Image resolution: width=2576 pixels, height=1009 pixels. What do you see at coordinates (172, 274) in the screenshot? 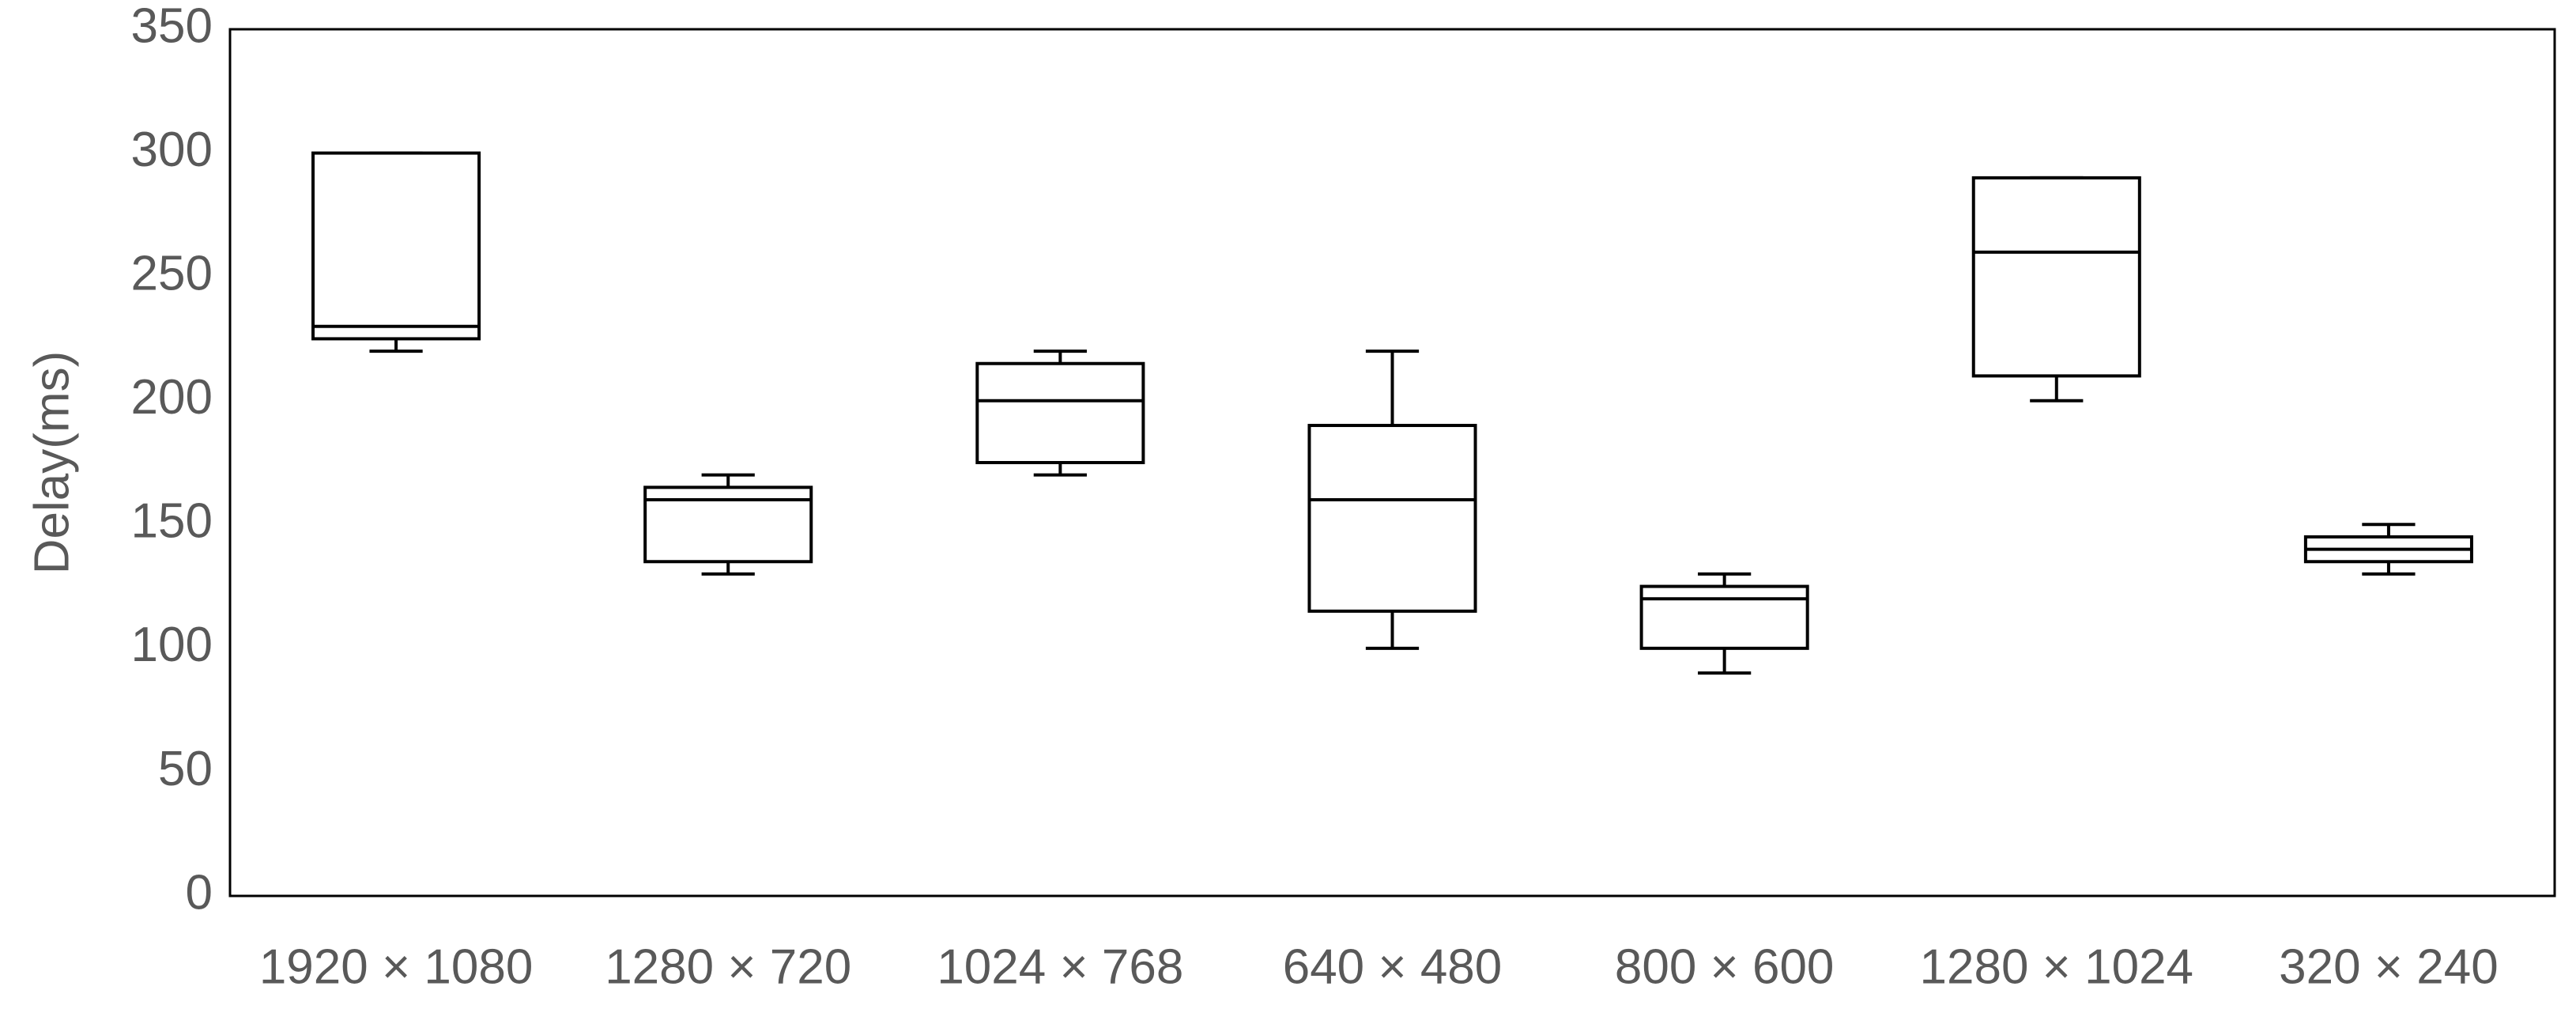
I see `y-tick-label: 250` at bounding box center [172, 274].